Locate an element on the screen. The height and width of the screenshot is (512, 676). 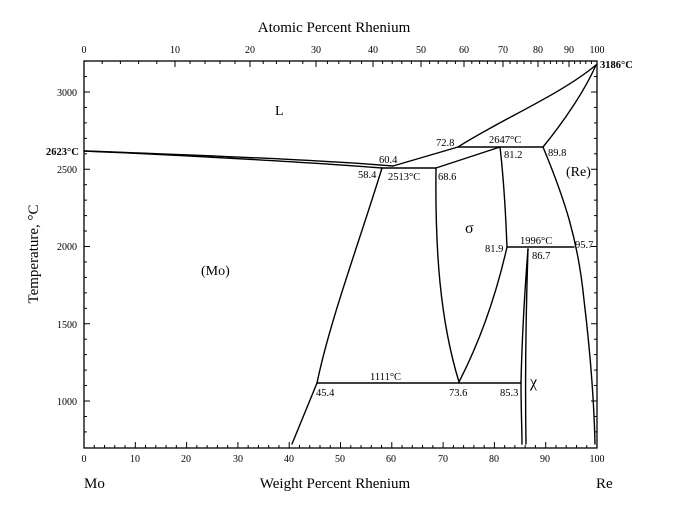
sigma-right-lower is located at coordinates (483, 314).